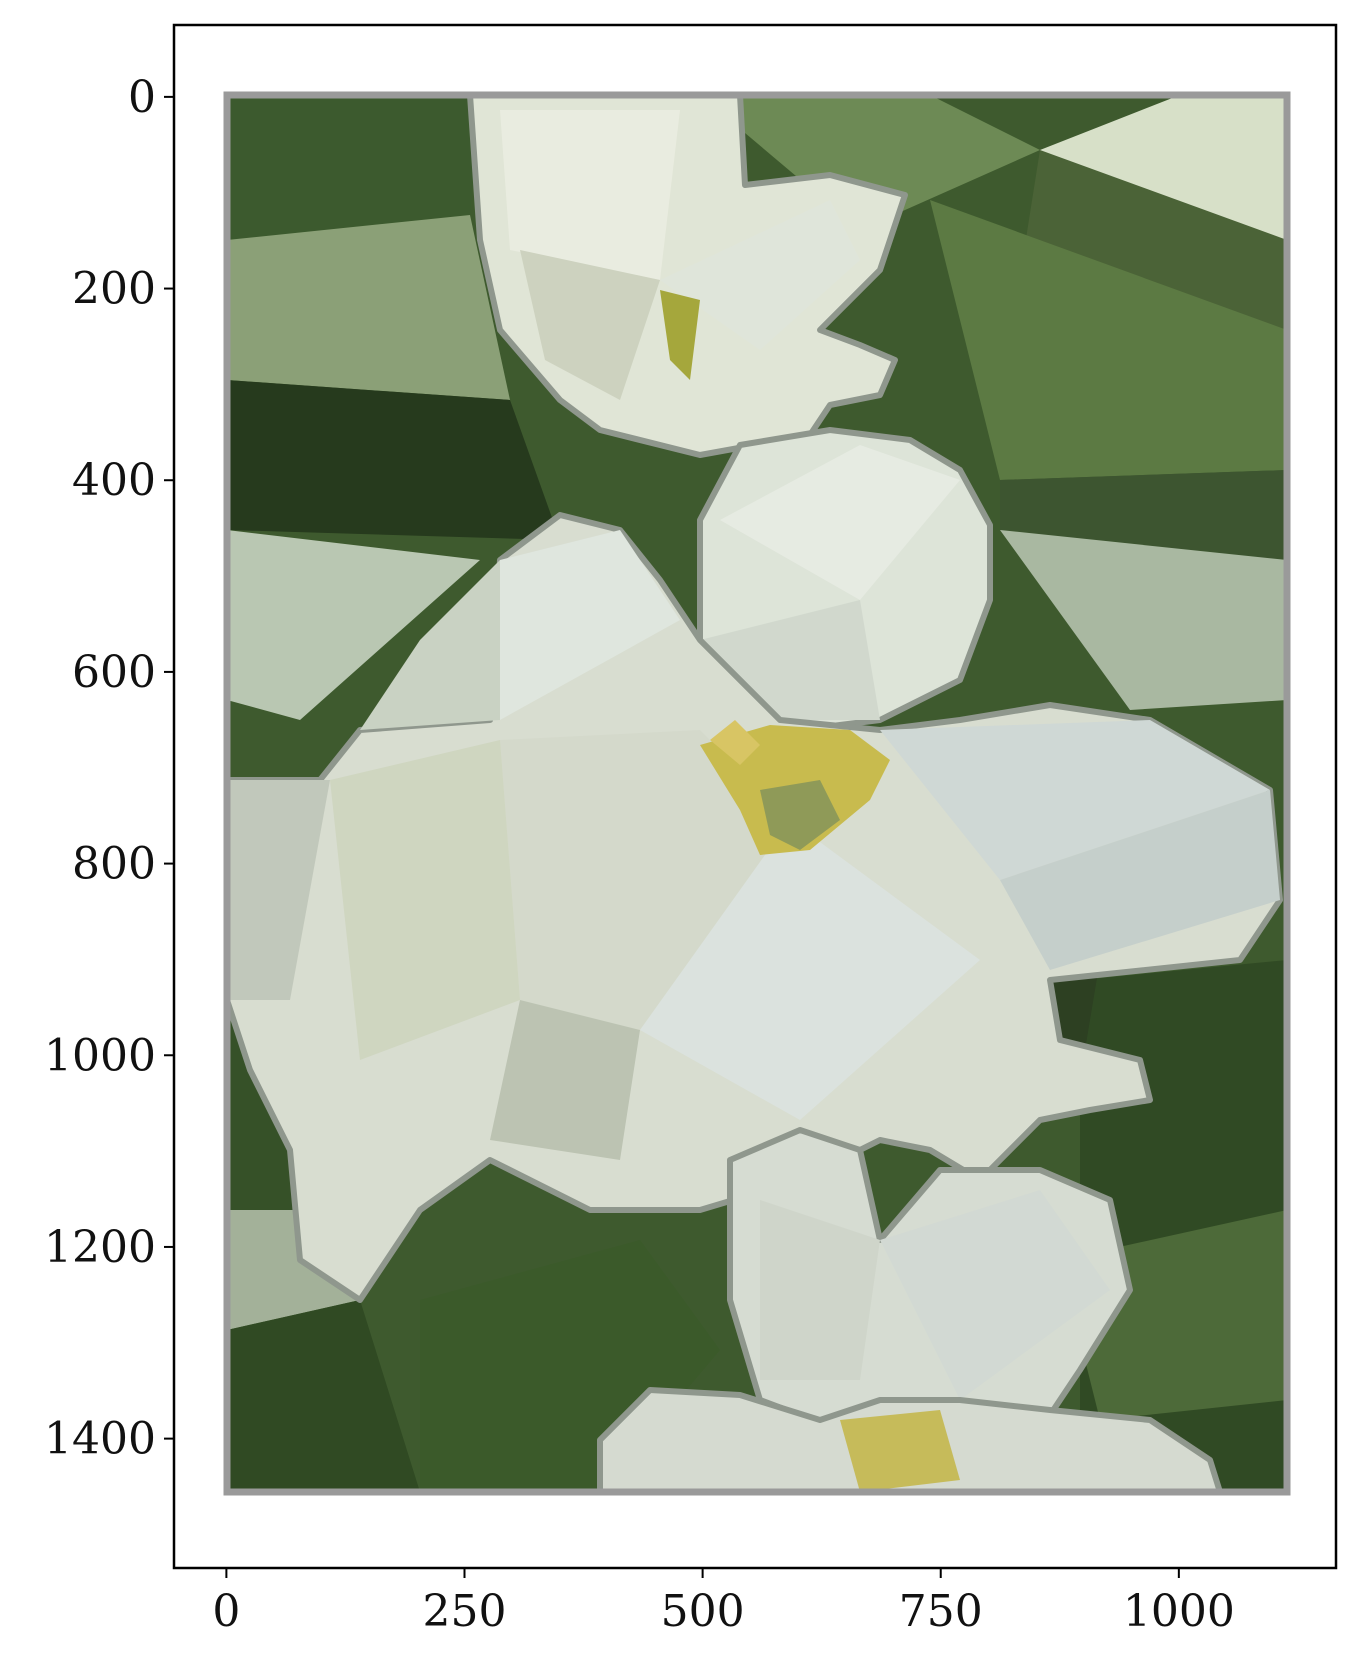  What do you see at coordinates (703, 1611) in the screenshot?
I see `x-tick-label: 500` at bounding box center [703, 1611].